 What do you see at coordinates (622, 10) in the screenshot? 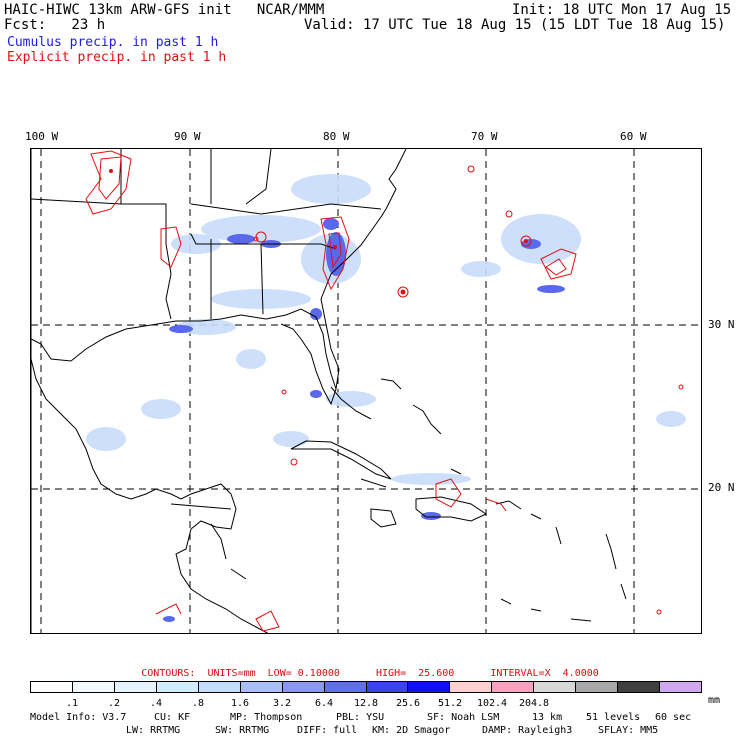
I see `init-time: Init: 18 UTC Mon 17 Aug 15` at bounding box center [622, 10].